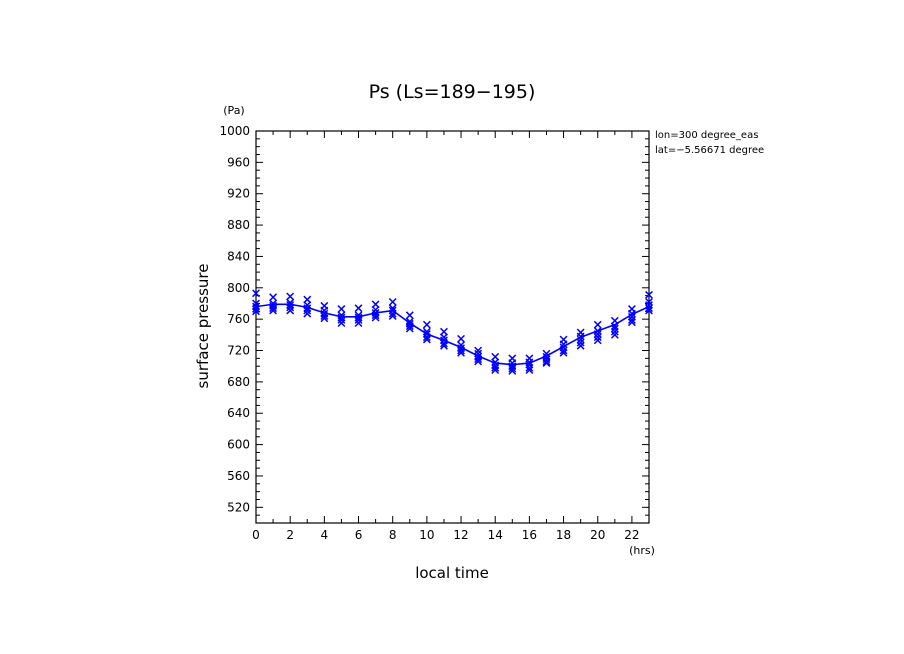 Image resolution: width=904 pixels, height=654 pixels. What do you see at coordinates (426, 535) in the screenshot?
I see `x-tick-label: 10` at bounding box center [426, 535].